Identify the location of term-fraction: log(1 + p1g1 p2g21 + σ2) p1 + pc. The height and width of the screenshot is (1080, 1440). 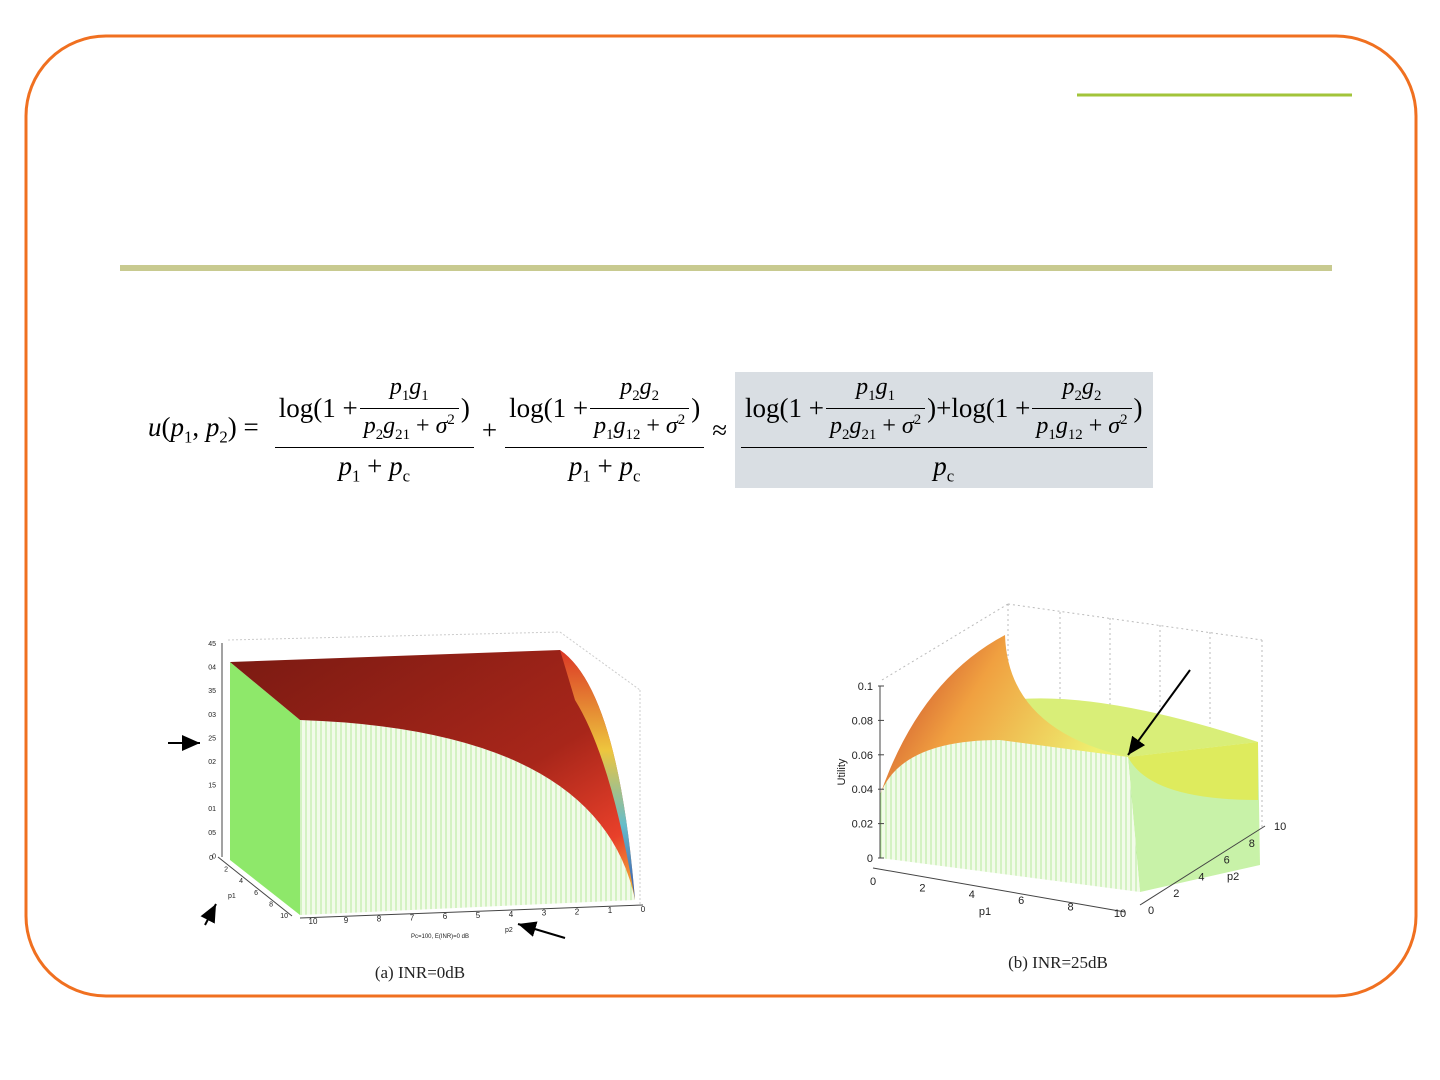
(374, 430).